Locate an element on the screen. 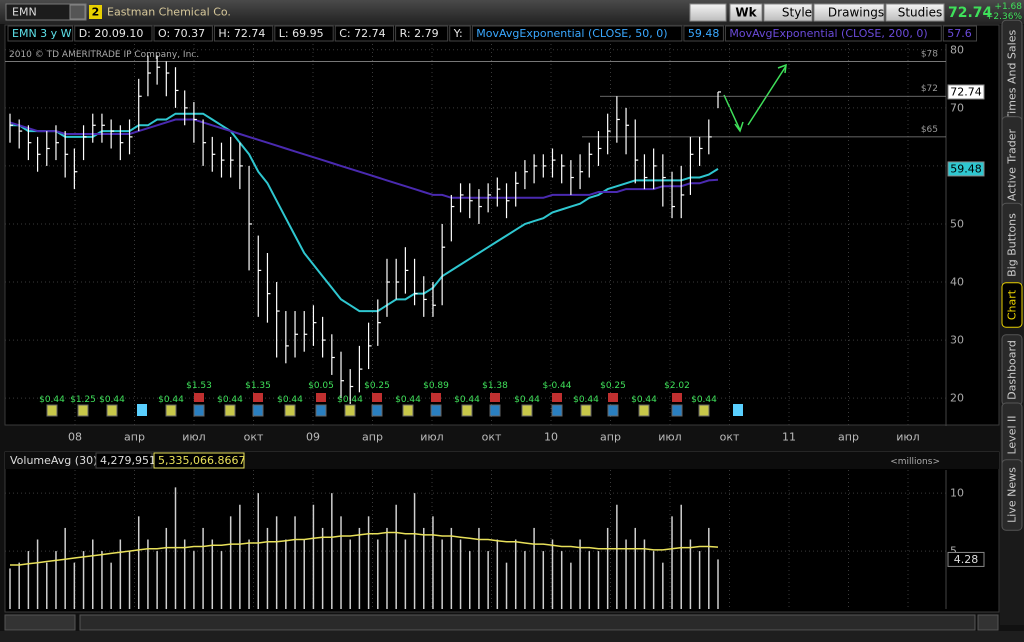  studies-button is located at coordinates (915, 12).